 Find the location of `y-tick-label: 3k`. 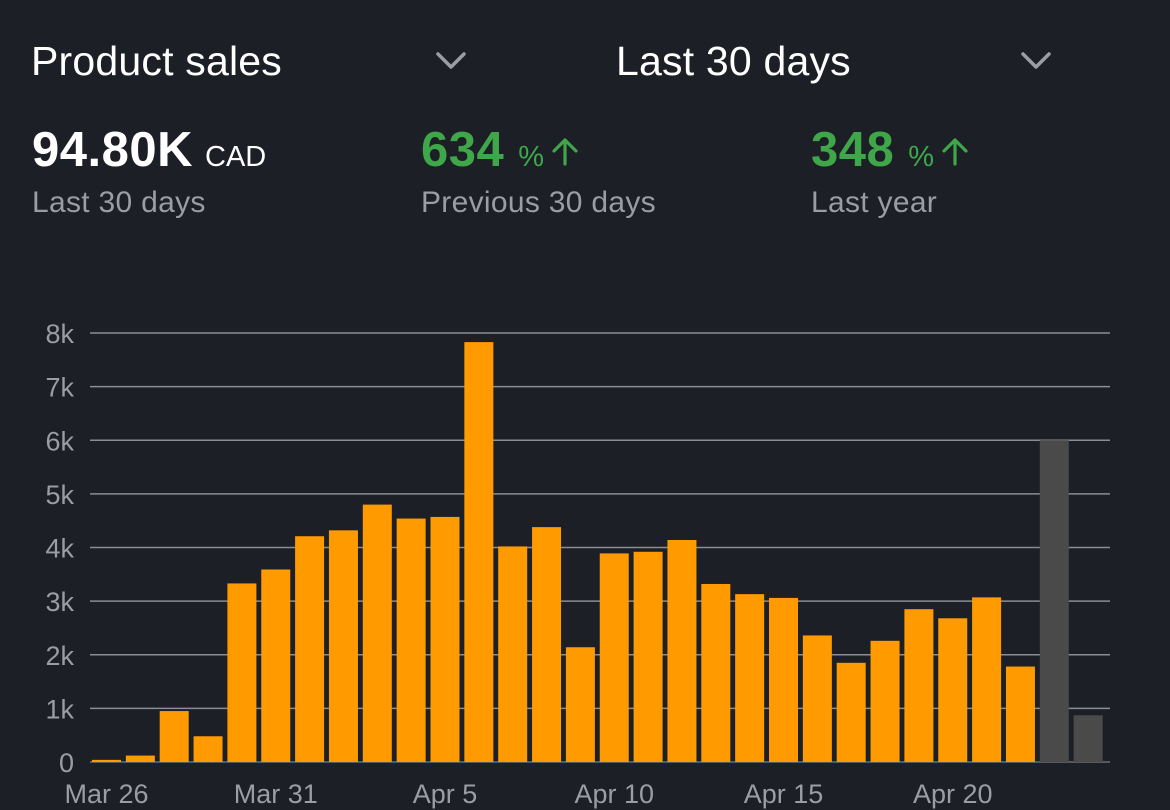

y-tick-label: 3k is located at coordinates (59, 602).